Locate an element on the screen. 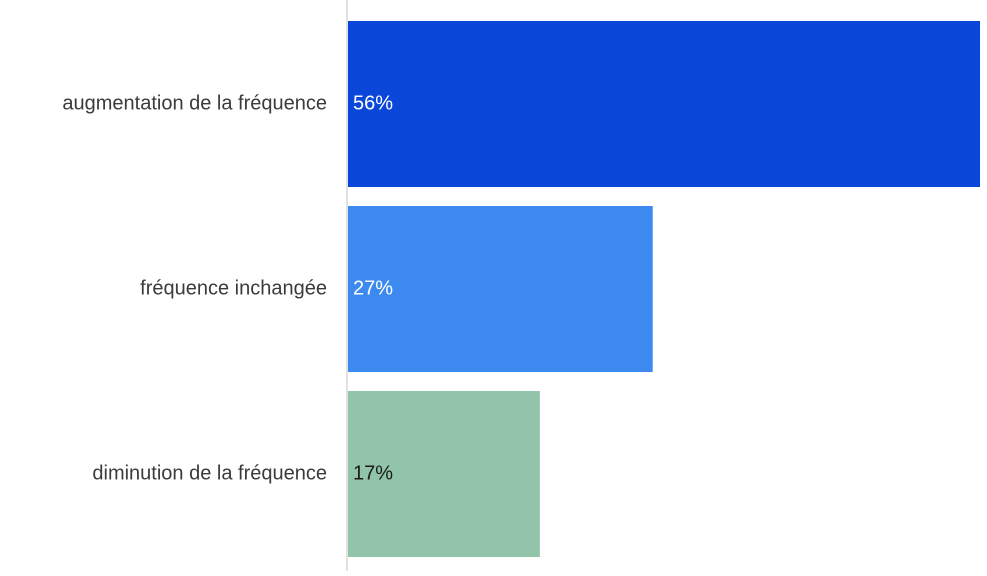  category-label-augmentation-de-la-frequence: augmentation de la fréquence is located at coordinates (194, 103).